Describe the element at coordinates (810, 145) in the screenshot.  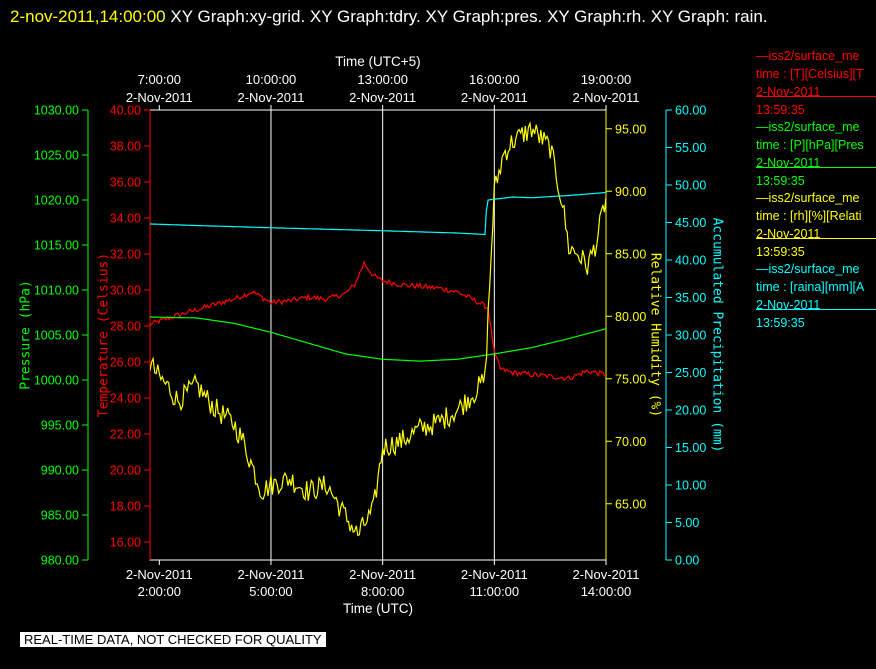
I see `legend-line2: time : [P][hPa][Pres` at that location.